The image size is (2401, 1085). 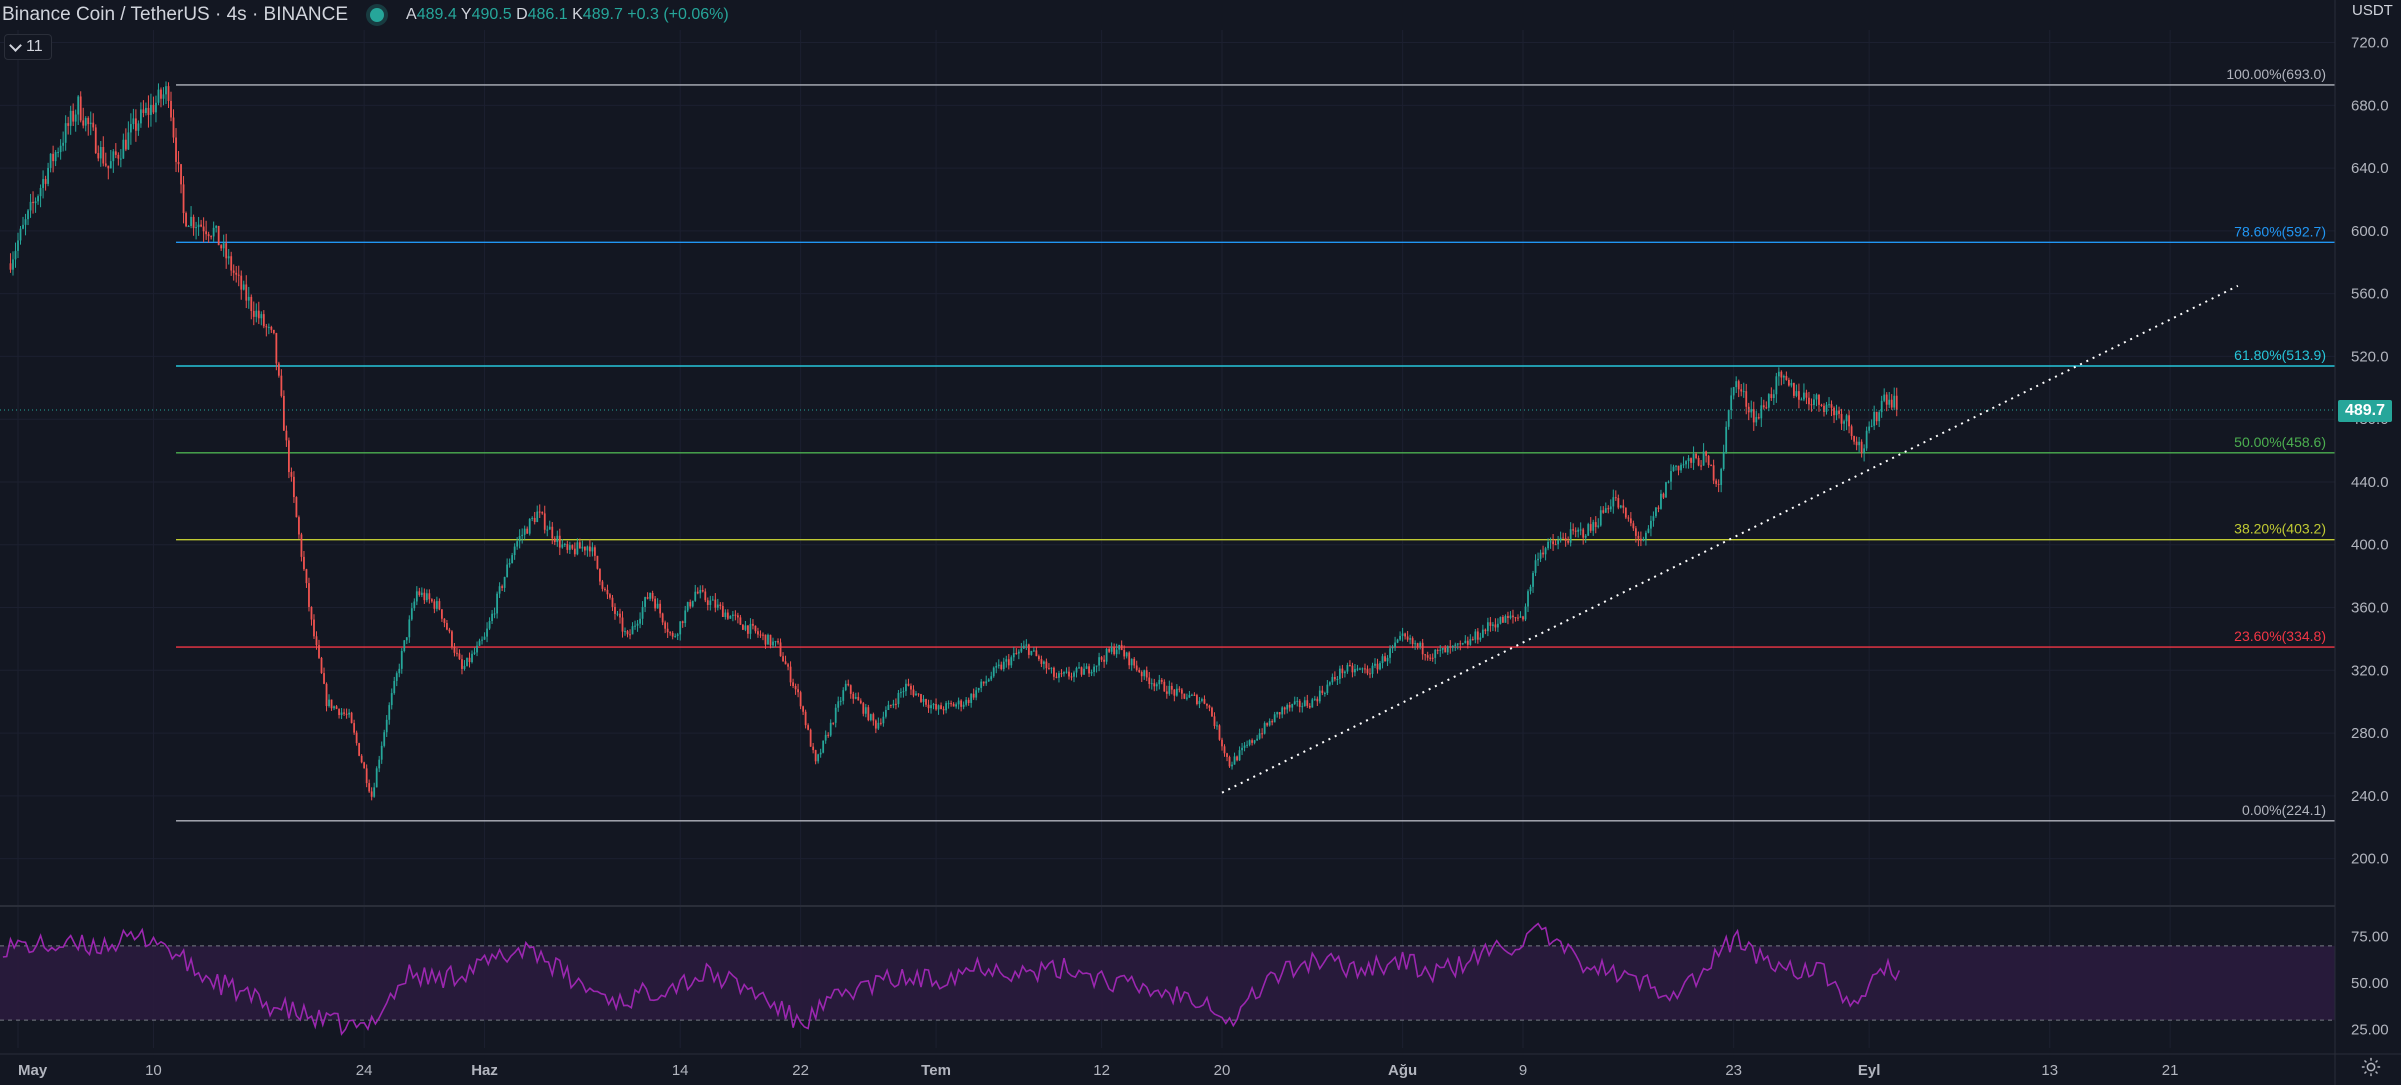 I want to click on time-tick-label: 23, so click(x=1733, y=1070).